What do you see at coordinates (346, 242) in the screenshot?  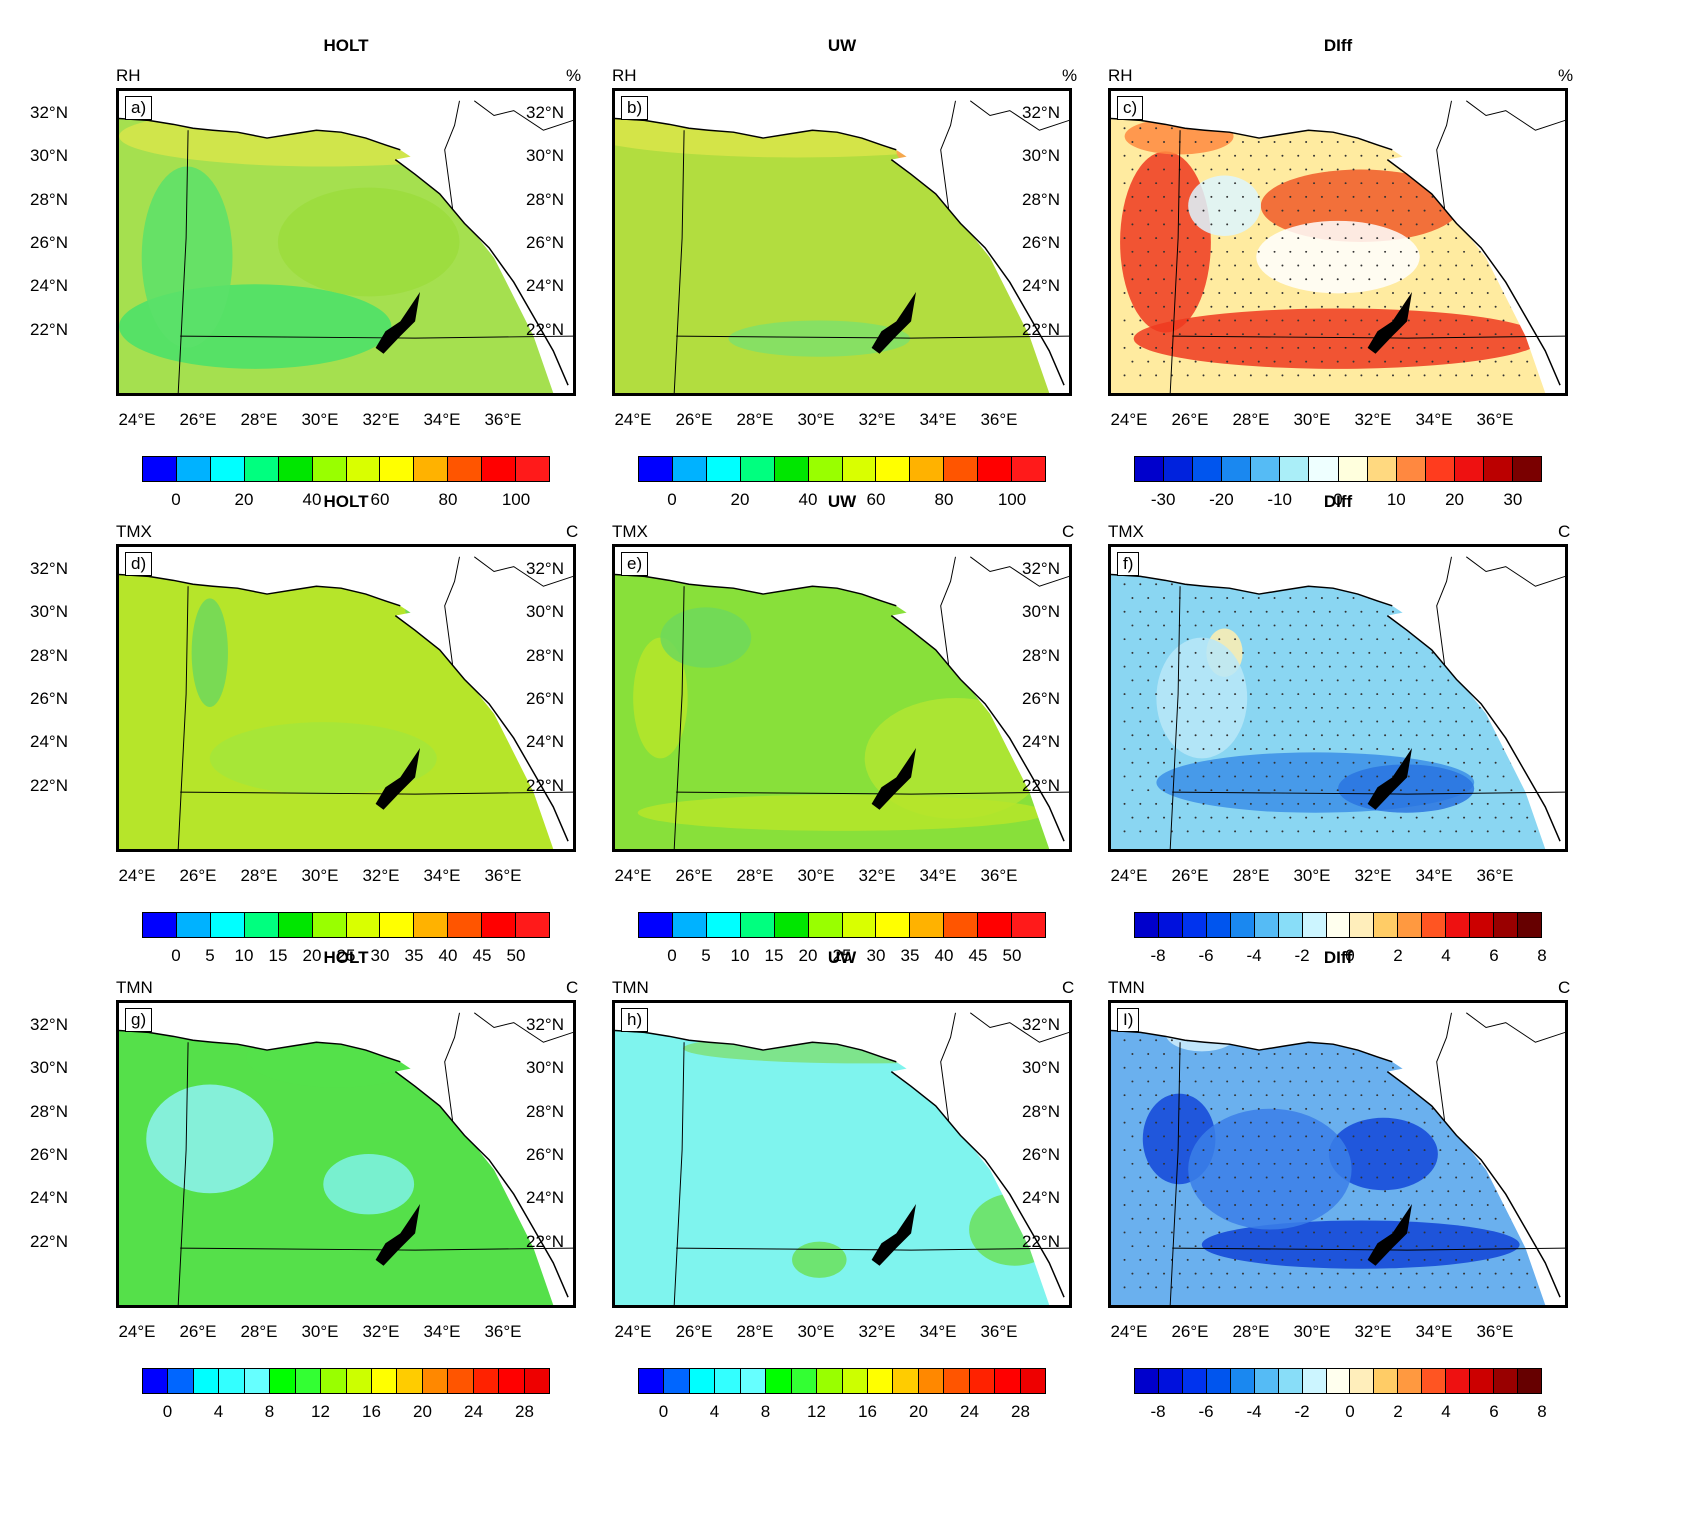 I see `map-area: a)` at bounding box center [346, 242].